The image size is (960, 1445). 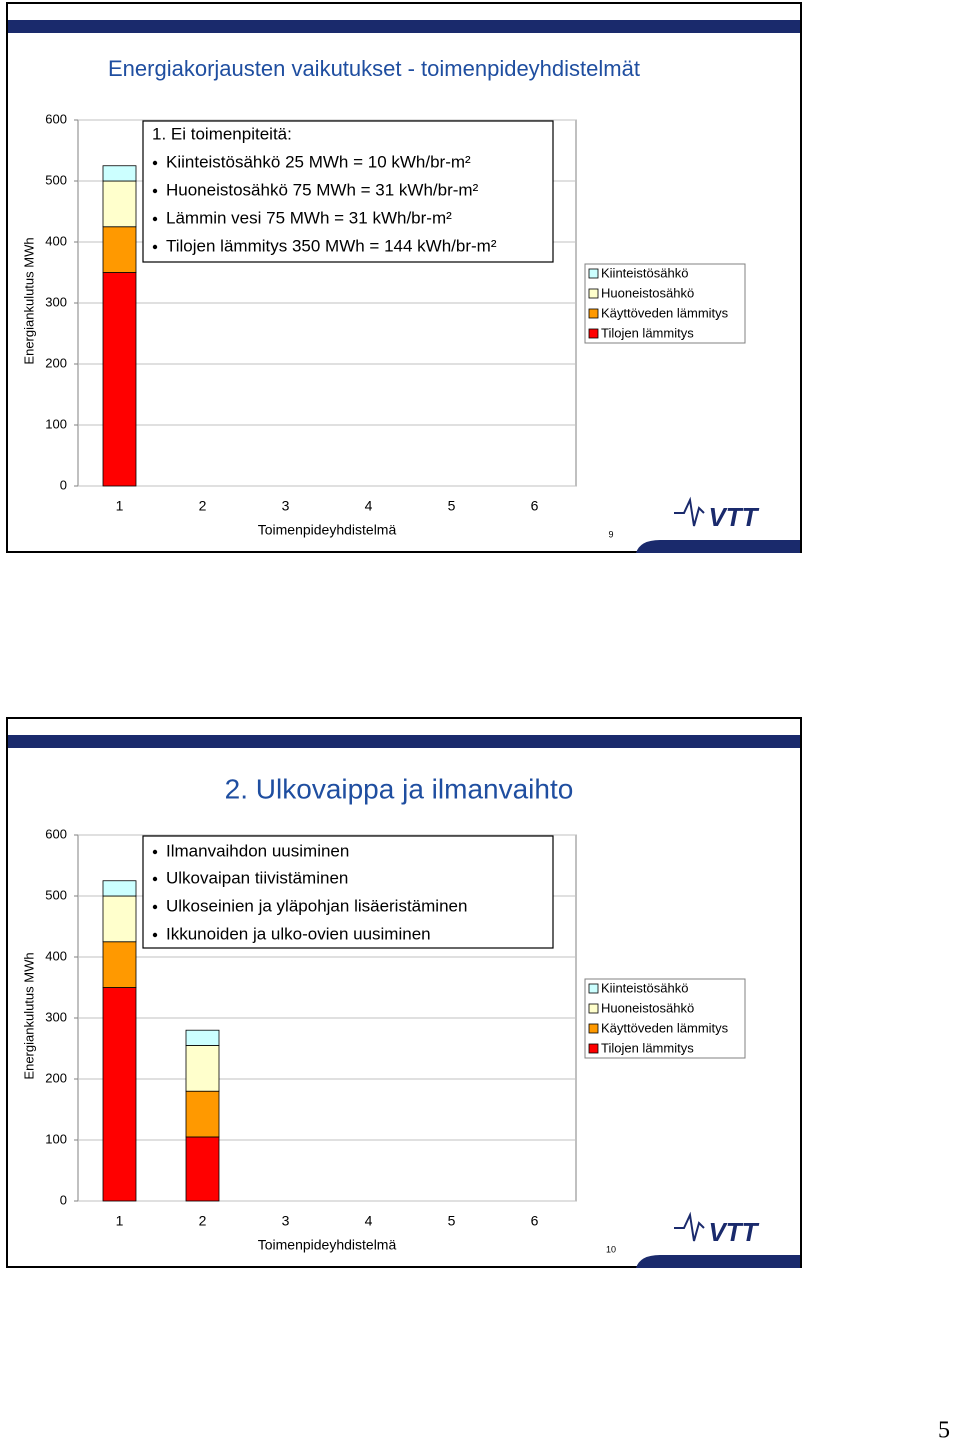 What do you see at coordinates (257, 877) in the screenshot?
I see `text-box-item: Ulkovaipan tiivistäminen` at bounding box center [257, 877].